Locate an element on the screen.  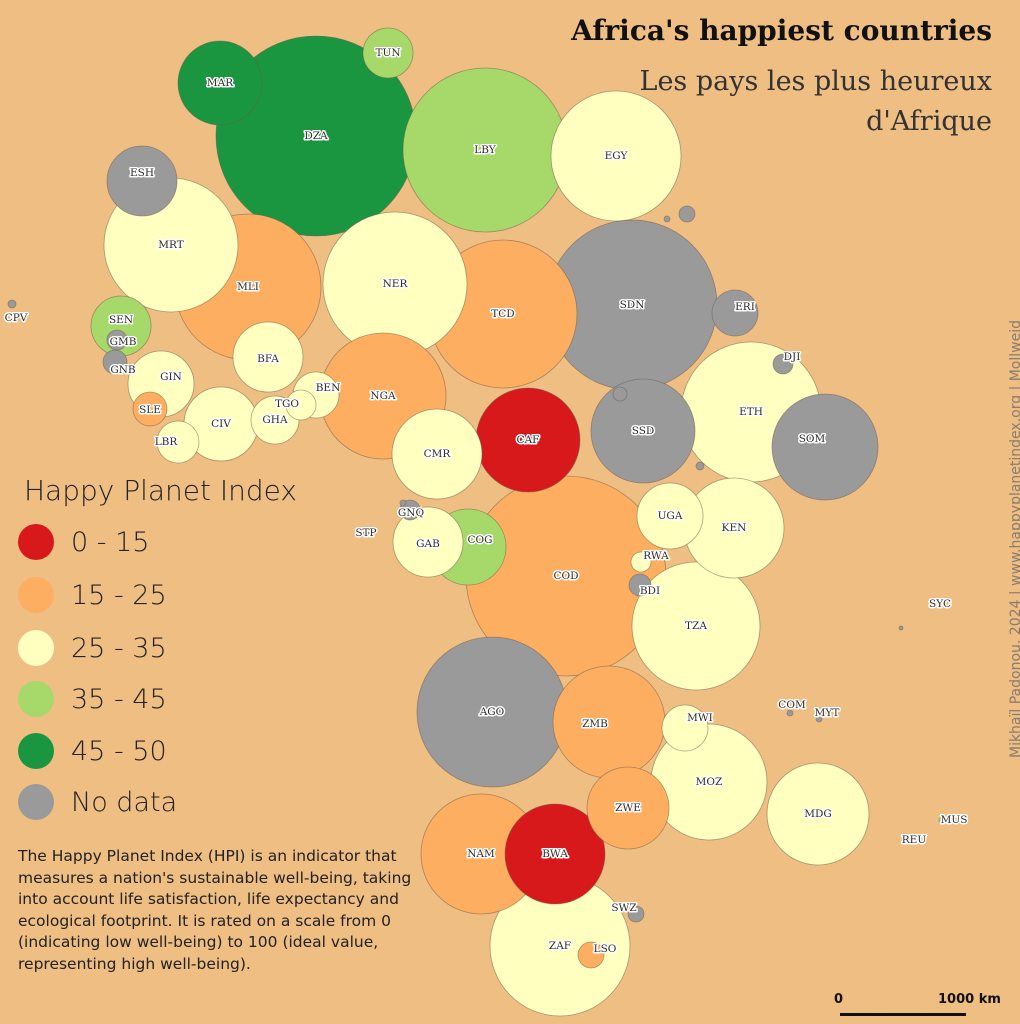
country-label-zmb: ZMB is located at coordinates (595, 724).